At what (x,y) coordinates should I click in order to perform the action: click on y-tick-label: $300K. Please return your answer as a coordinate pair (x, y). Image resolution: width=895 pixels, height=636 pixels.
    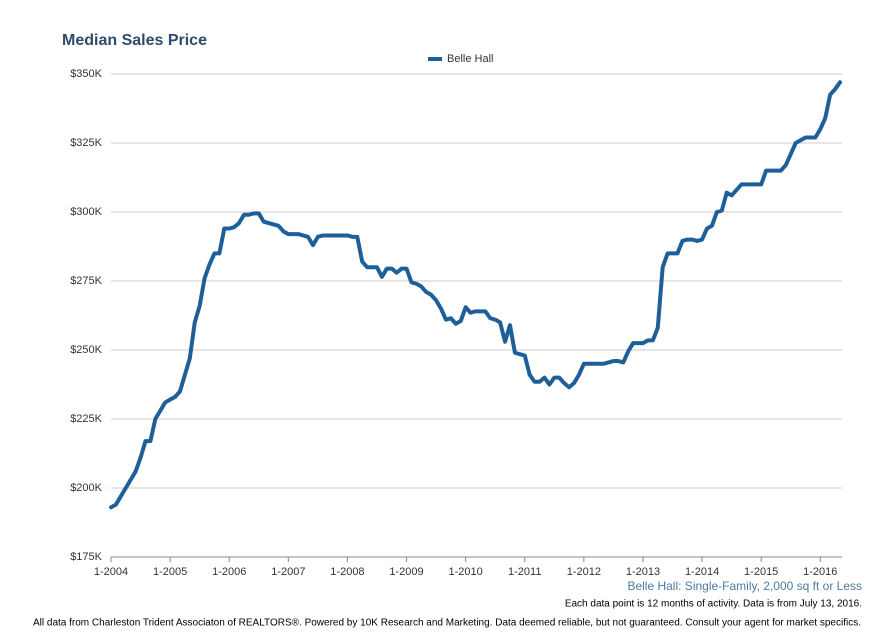
    Looking at the image, I should click on (86, 212).